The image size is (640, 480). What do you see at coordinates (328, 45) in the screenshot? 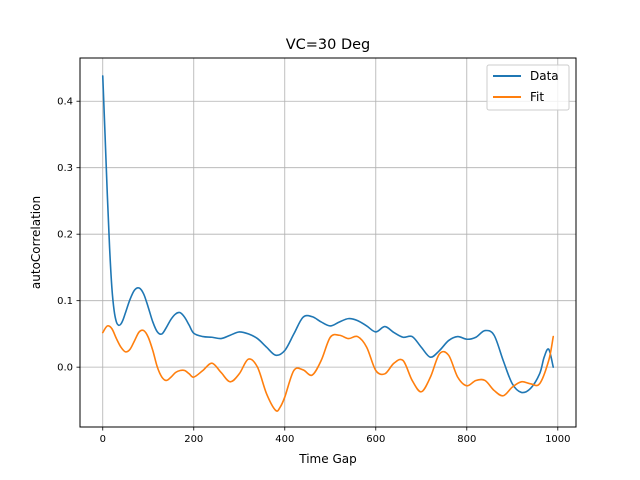
I see `chart-title: VC=30 Deg` at bounding box center [328, 45].